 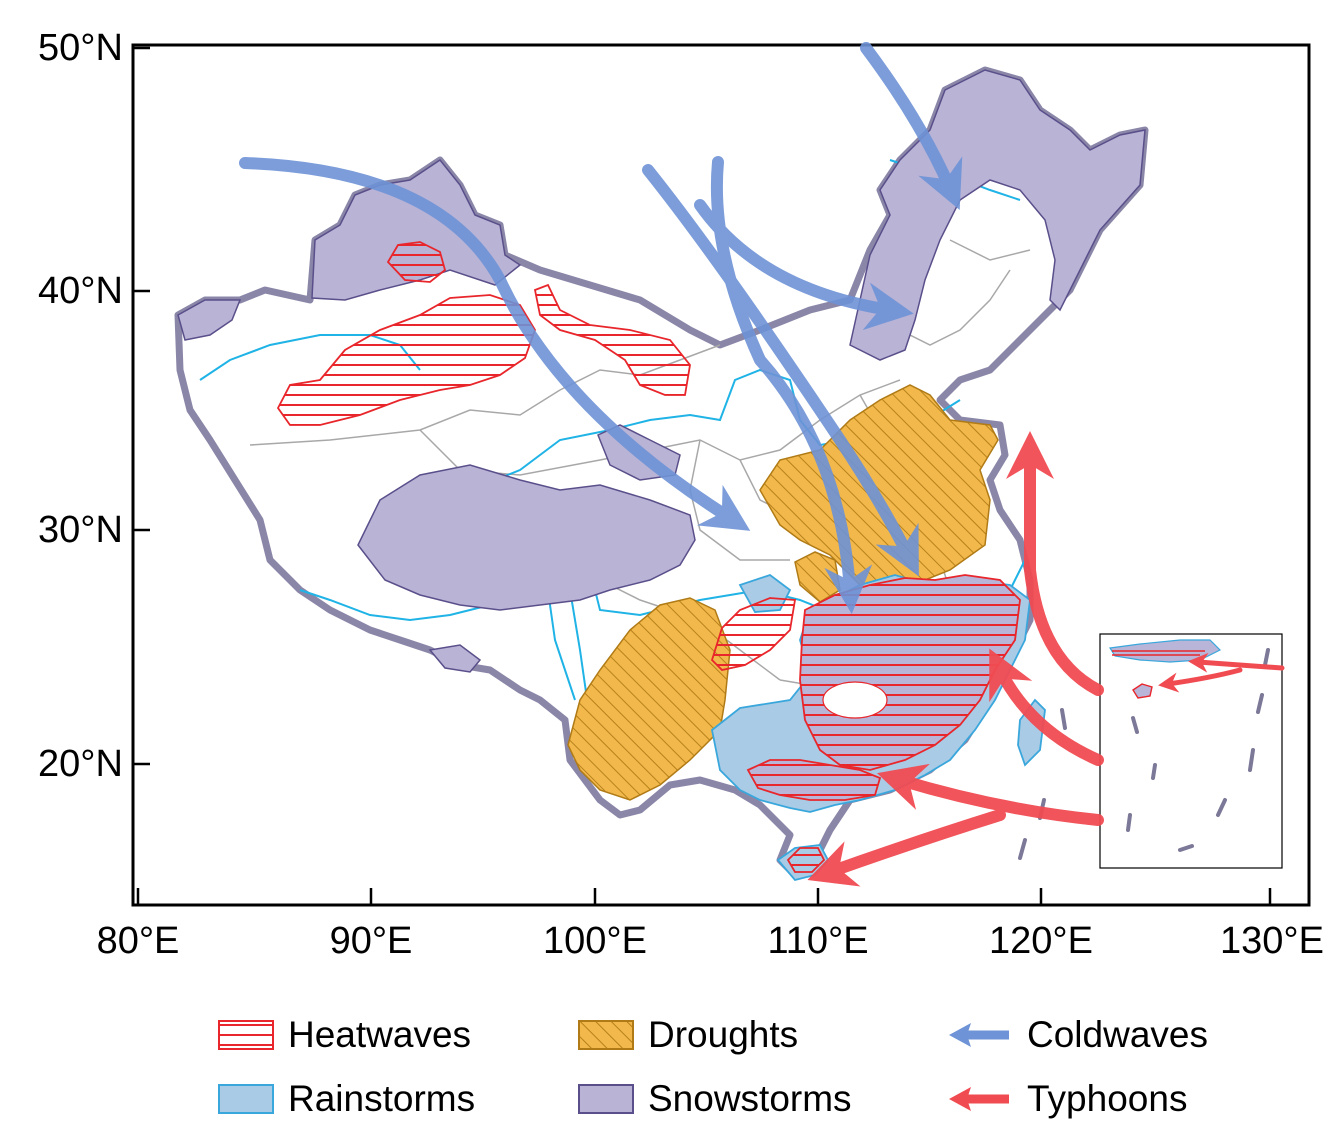 I want to click on typhoon-arrows-inset, so click(x=1221, y=672).